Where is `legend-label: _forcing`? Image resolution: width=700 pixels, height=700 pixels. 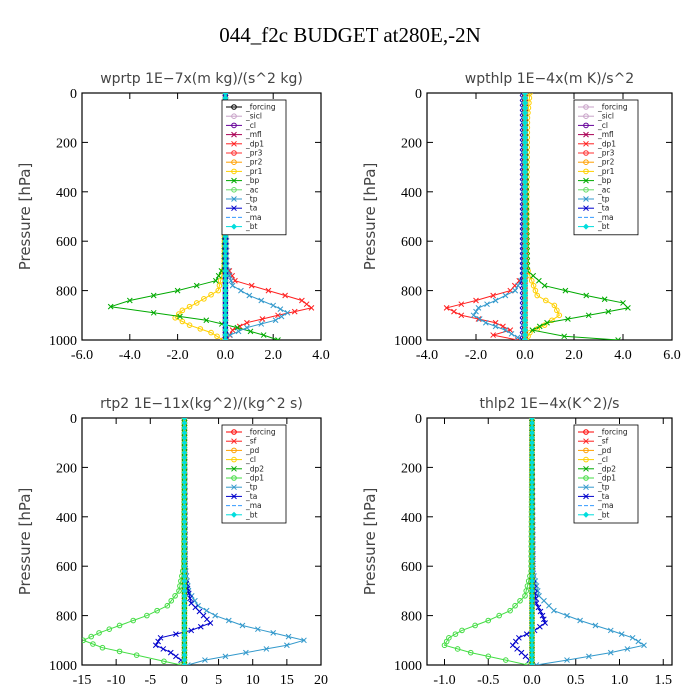
legend-label: _forcing is located at coordinates (260, 432).